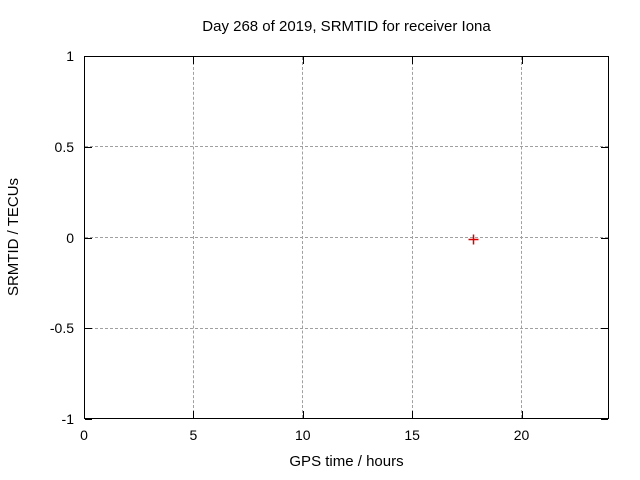 This screenshot has width=640, height=480. Describe the element at coordinates (412, 435) in the screenshot. I see `x-tick-label: 15` at that location.